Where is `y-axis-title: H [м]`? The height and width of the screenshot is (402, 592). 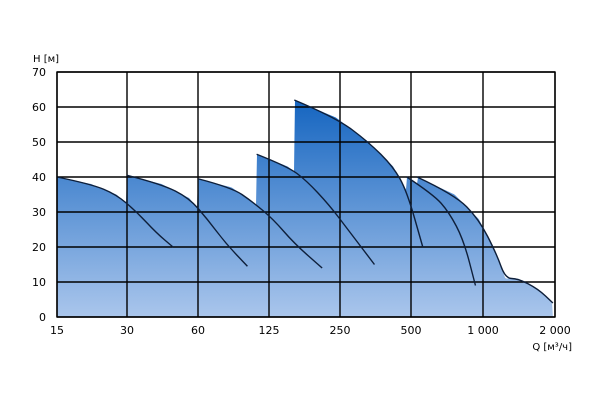
y-axis-title: H [м] is located at coordinates (46, 59).